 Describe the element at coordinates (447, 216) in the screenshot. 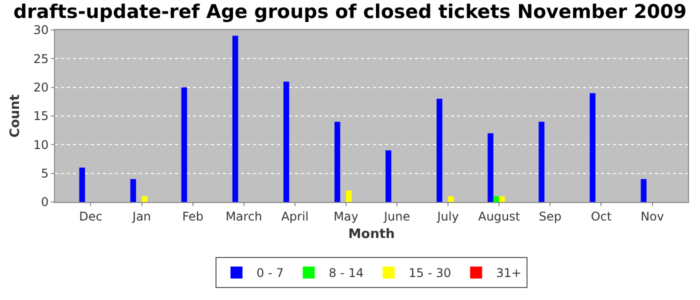

I see `x-tick-label: July` at that location.